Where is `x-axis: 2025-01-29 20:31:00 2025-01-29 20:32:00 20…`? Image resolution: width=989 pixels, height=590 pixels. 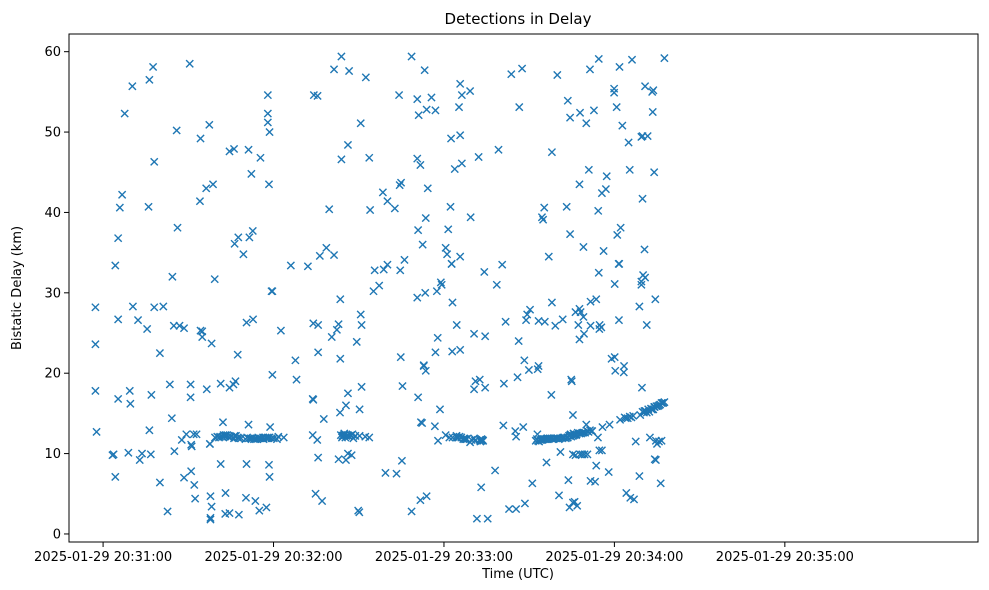 x-axis: 2025-01-29 20:31:00 2025-01-29 20:32:00 20… is located at coordinates (444, 553).